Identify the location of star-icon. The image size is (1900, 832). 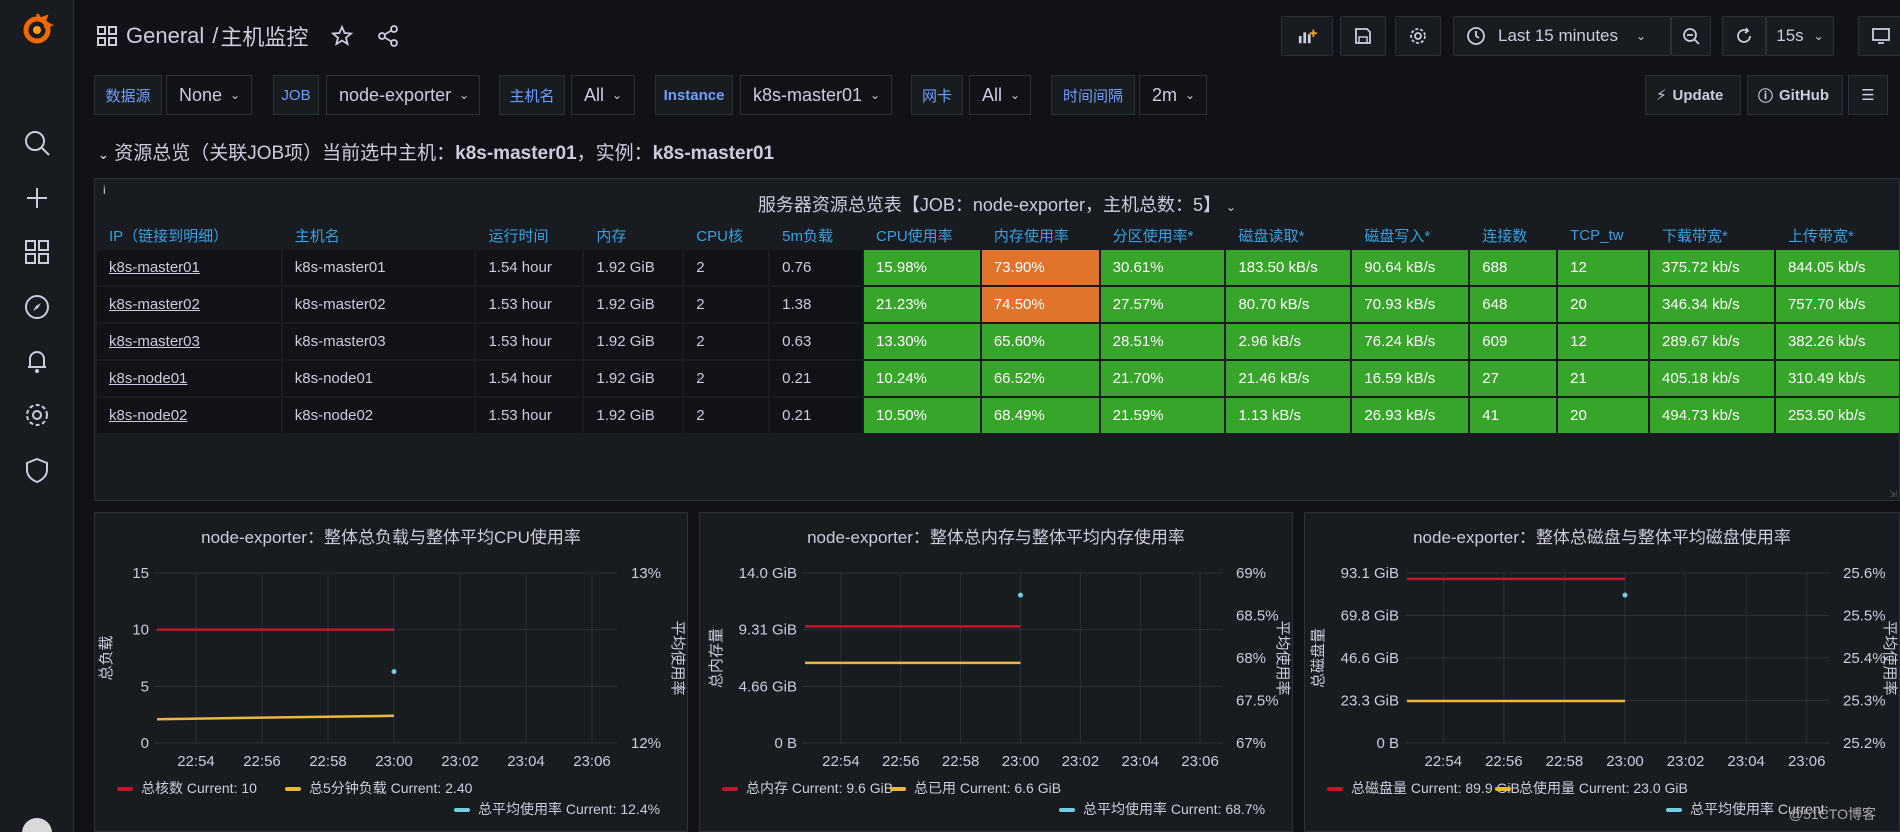
(342, 36).